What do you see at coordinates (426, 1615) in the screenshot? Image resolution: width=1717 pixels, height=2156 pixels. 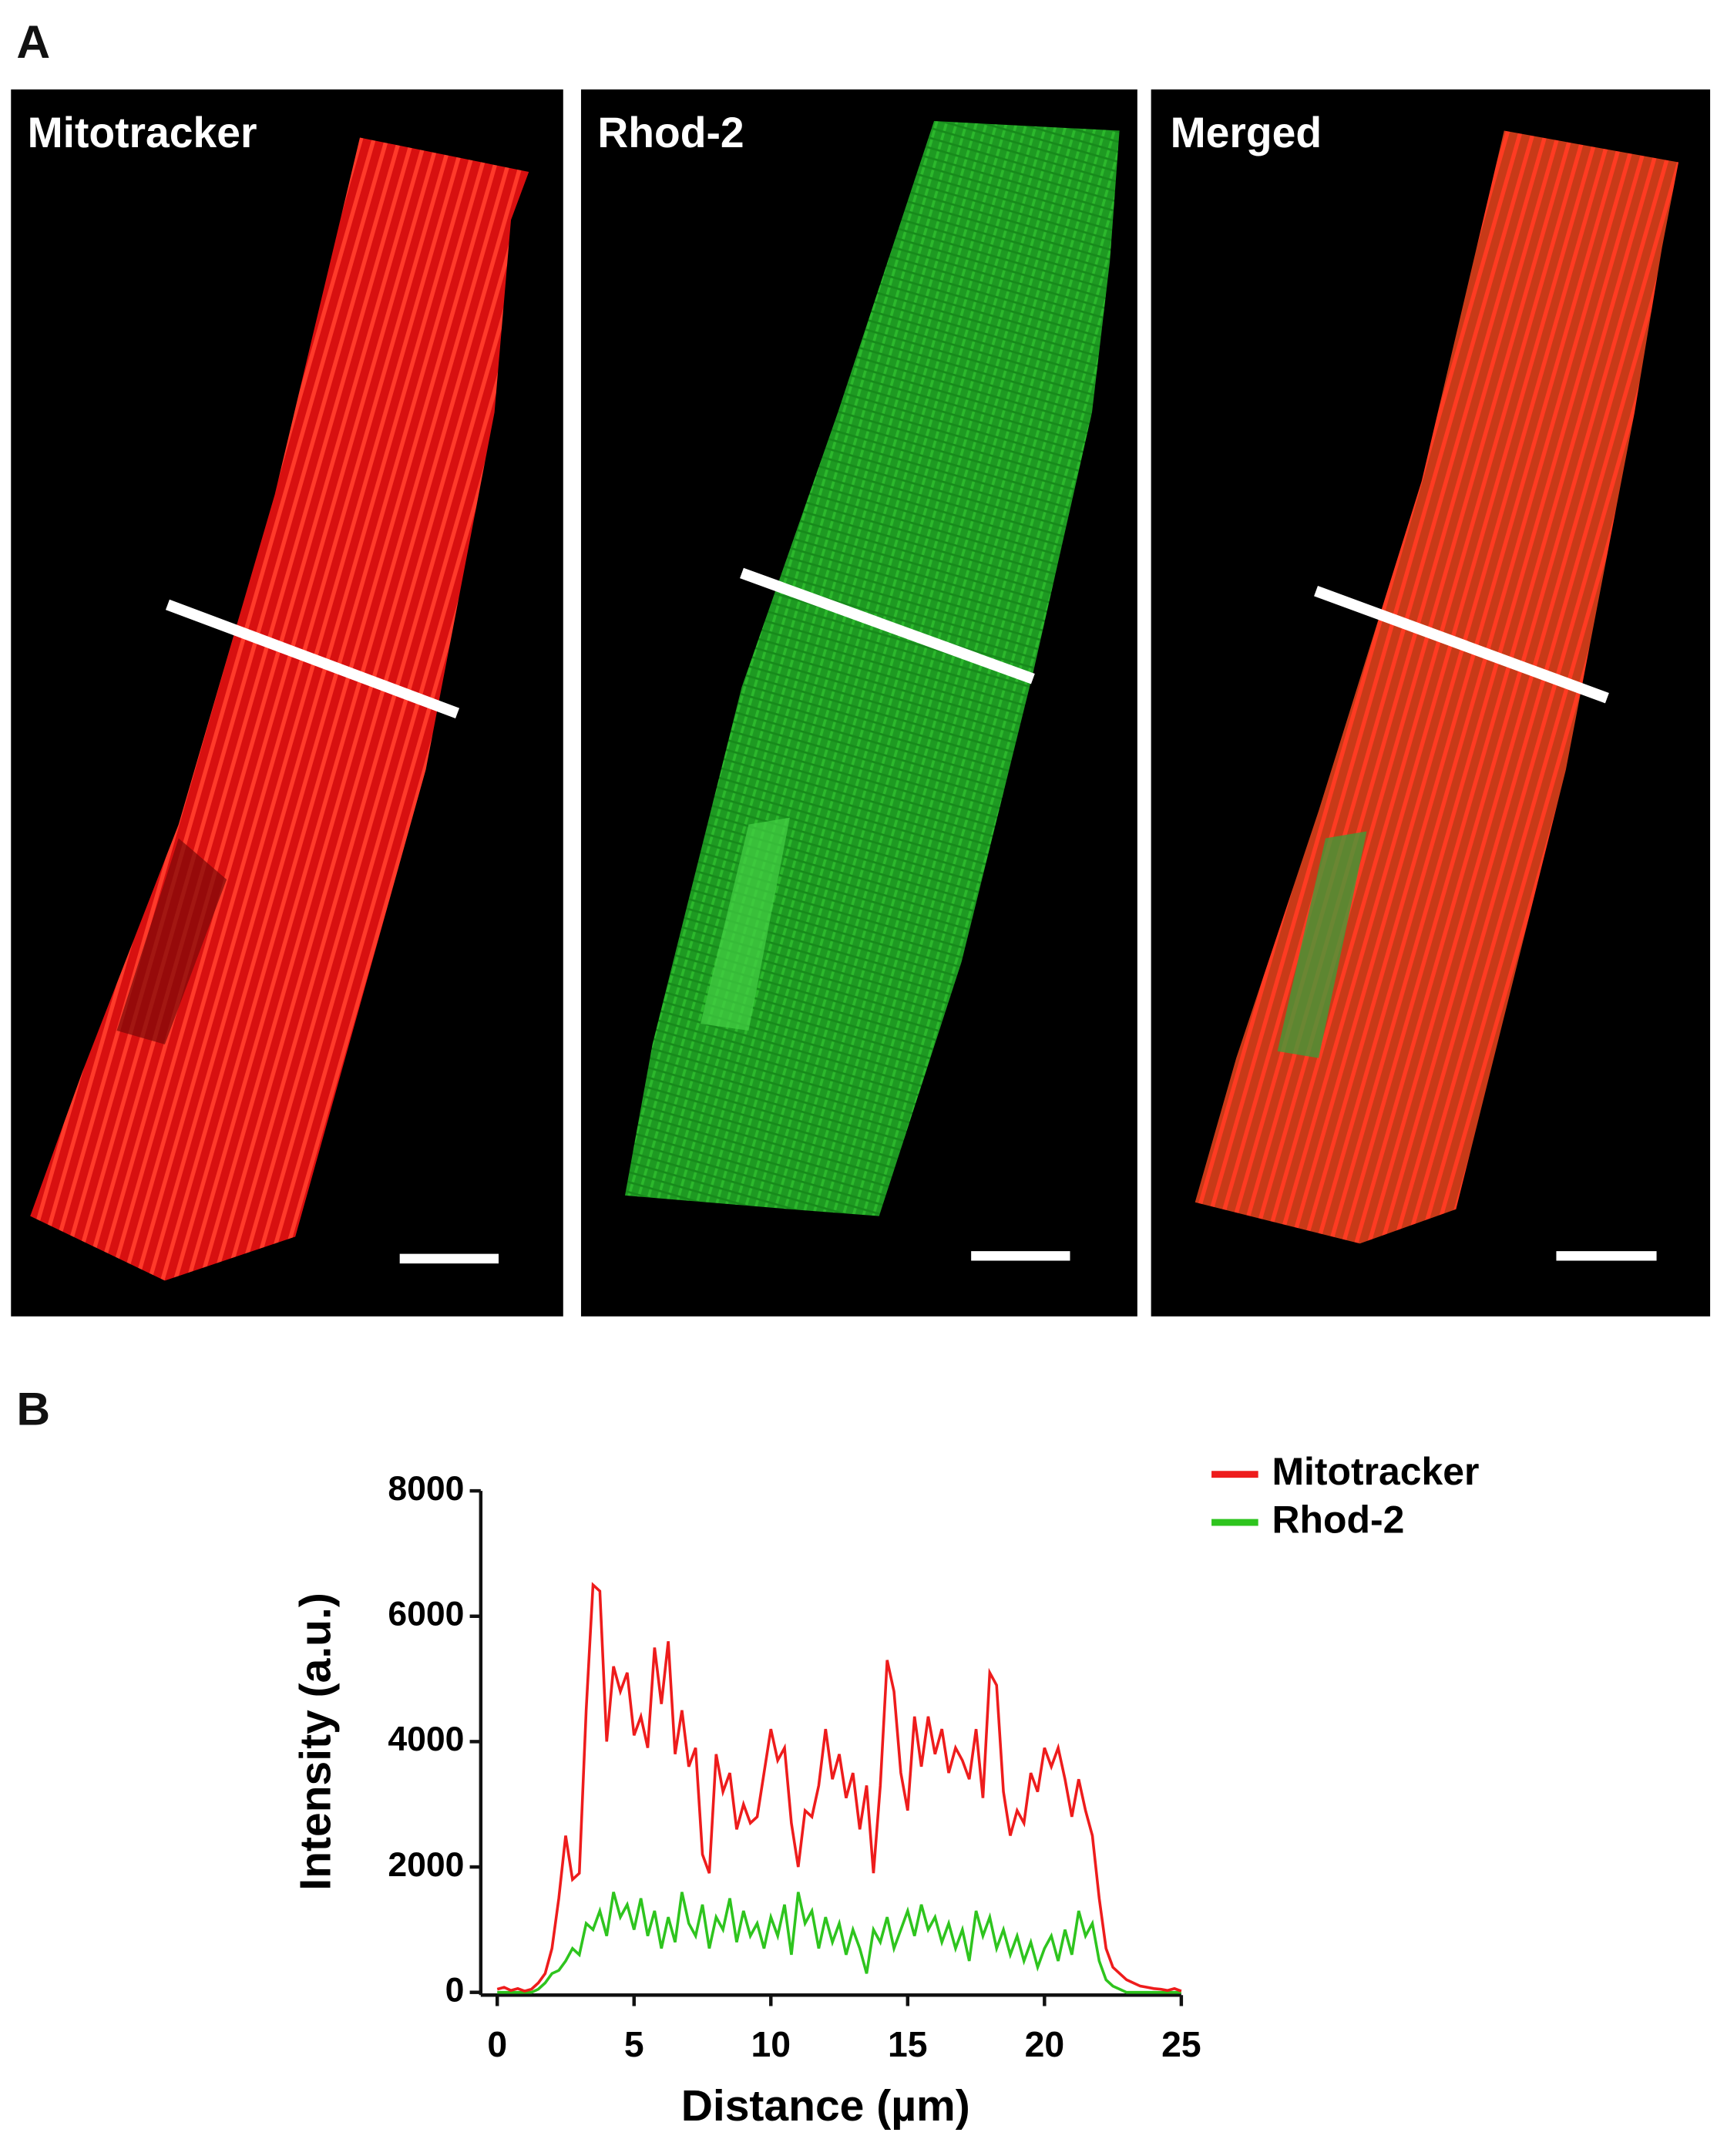 I see `y-tick-label: 6000` at bounding box center [426, 1615].